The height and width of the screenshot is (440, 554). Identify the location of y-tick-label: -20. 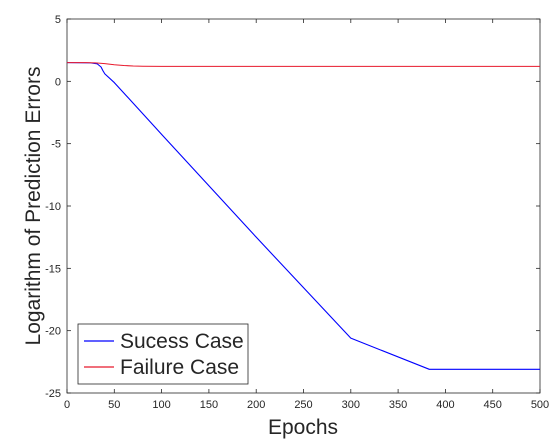
(53, 332).